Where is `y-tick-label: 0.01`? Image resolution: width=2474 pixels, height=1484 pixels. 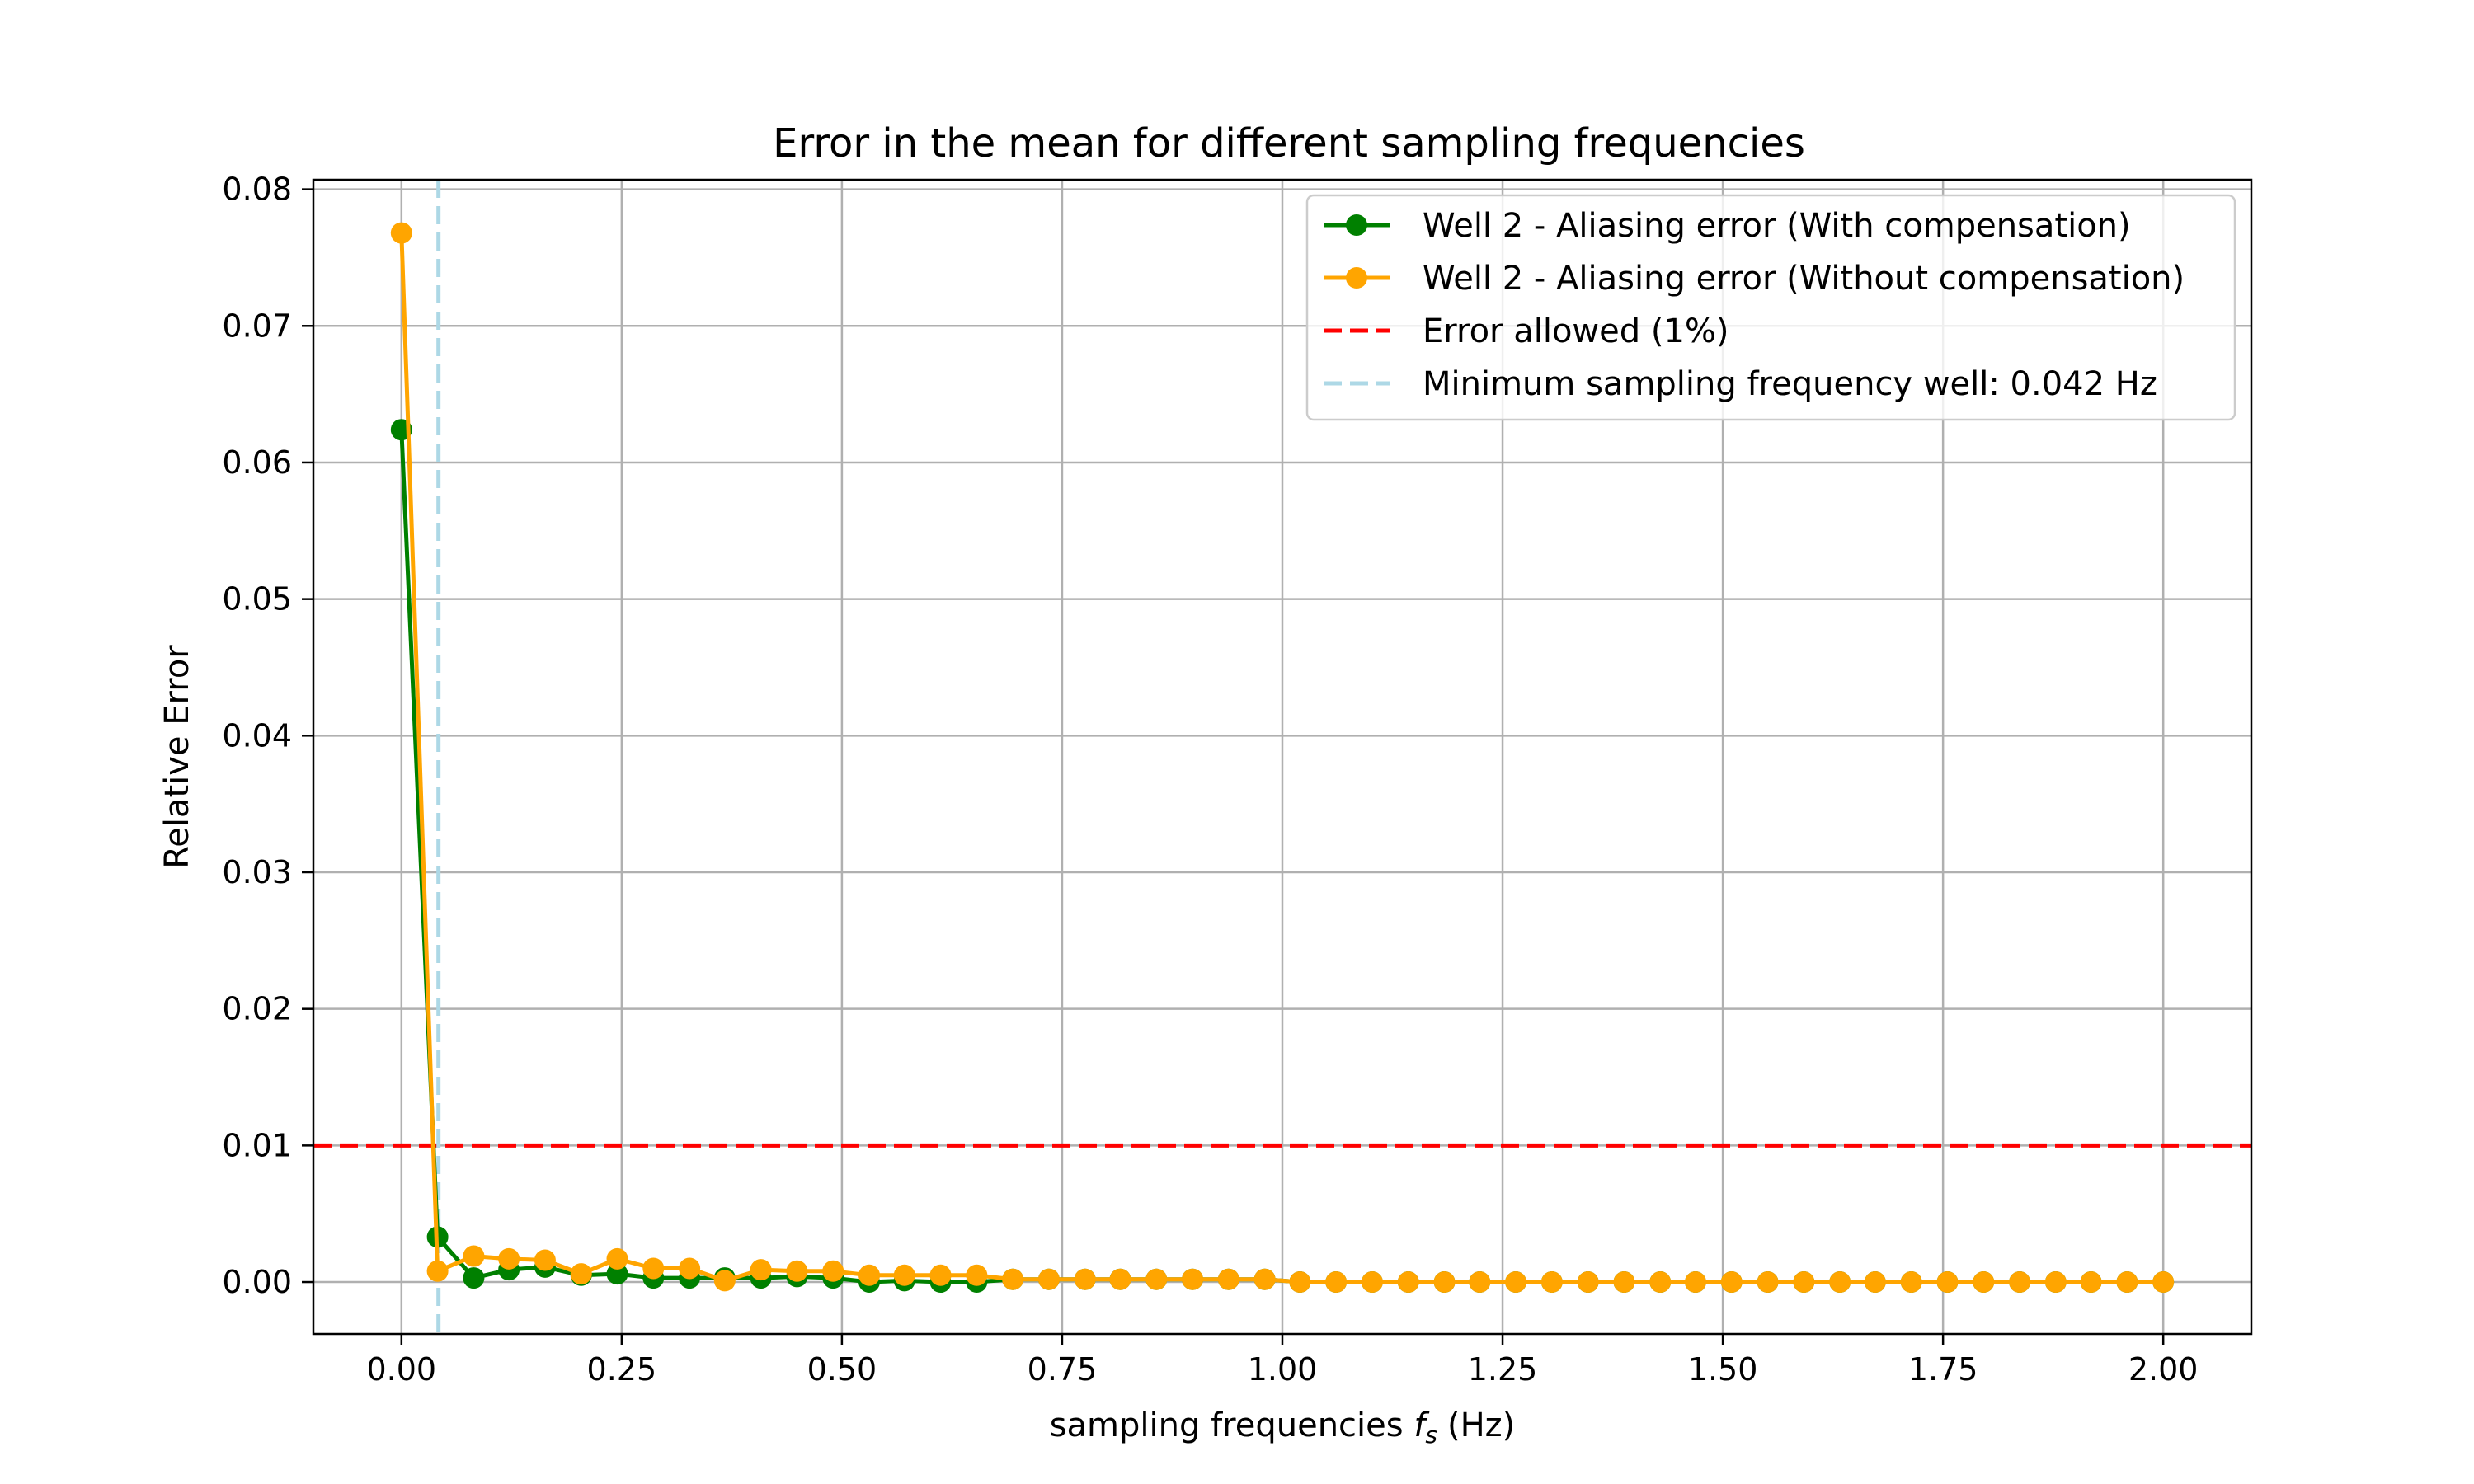
y-tick-label: 0.01 is located at coordinates (257, 1145).